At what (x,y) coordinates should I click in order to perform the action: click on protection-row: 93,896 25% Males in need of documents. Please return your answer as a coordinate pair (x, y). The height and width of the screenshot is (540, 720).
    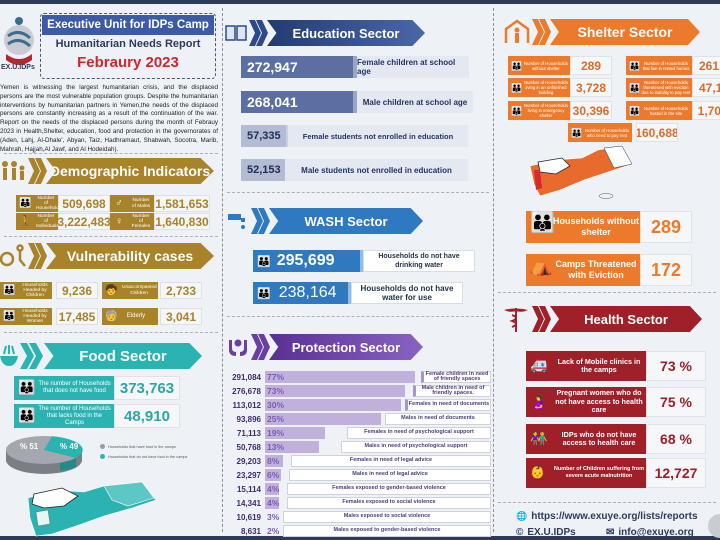
    Looking at the image, I should click on (359, 419).